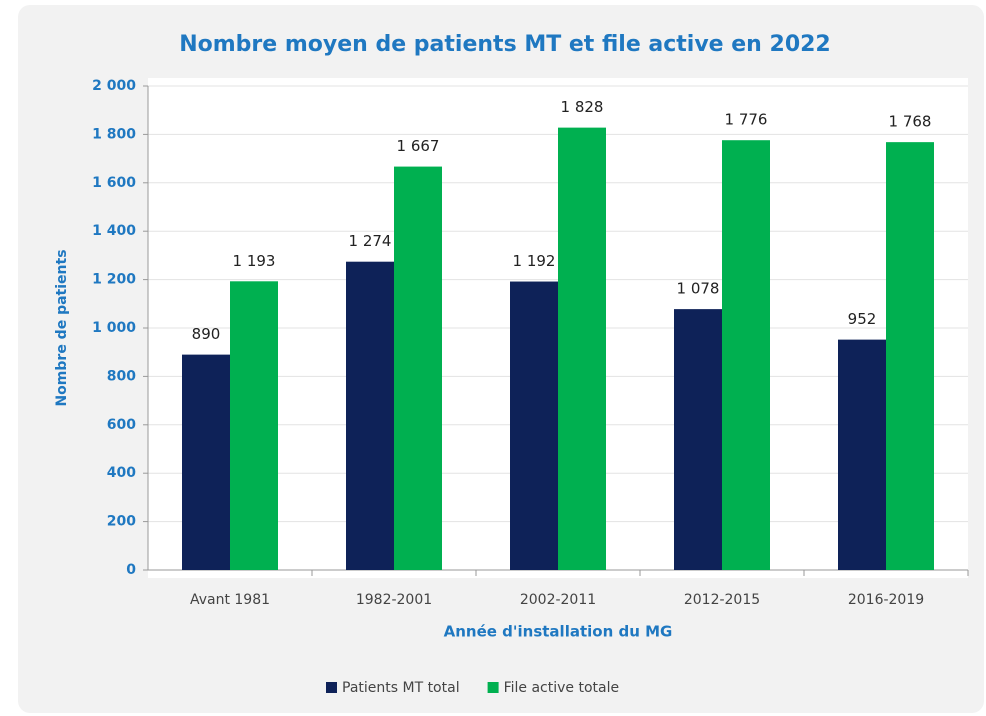 The width and height of the screenshot is (986, 716). I want to click on y-tick-label: 0, so click(131, 570).